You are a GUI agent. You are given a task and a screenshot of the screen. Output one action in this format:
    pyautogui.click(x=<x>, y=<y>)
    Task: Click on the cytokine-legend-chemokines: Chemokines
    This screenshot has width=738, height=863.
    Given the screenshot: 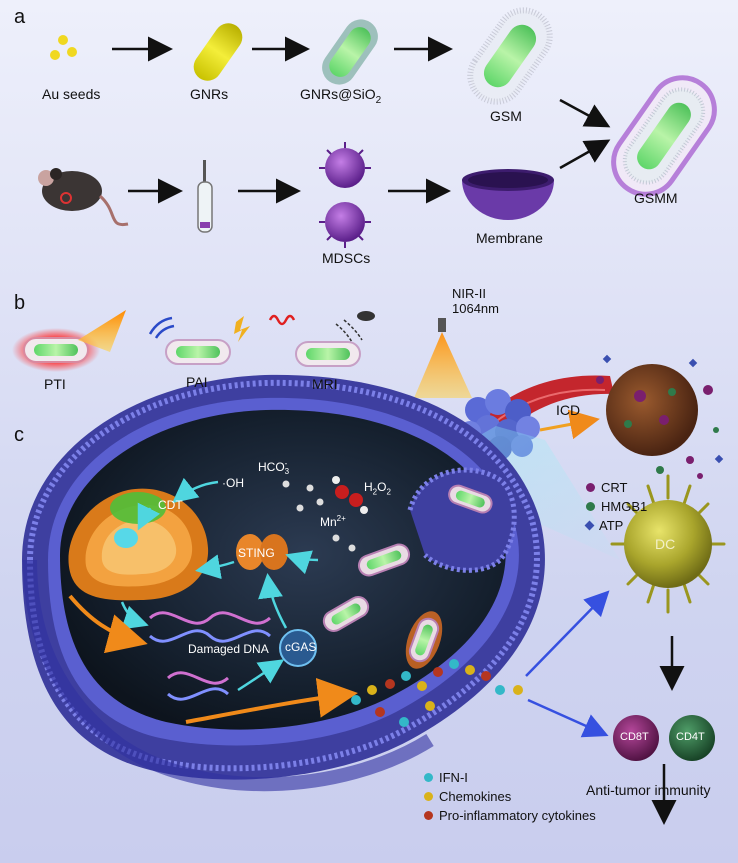 What is the action you would take?
    pyautogui.click(x=467, y=796)
    